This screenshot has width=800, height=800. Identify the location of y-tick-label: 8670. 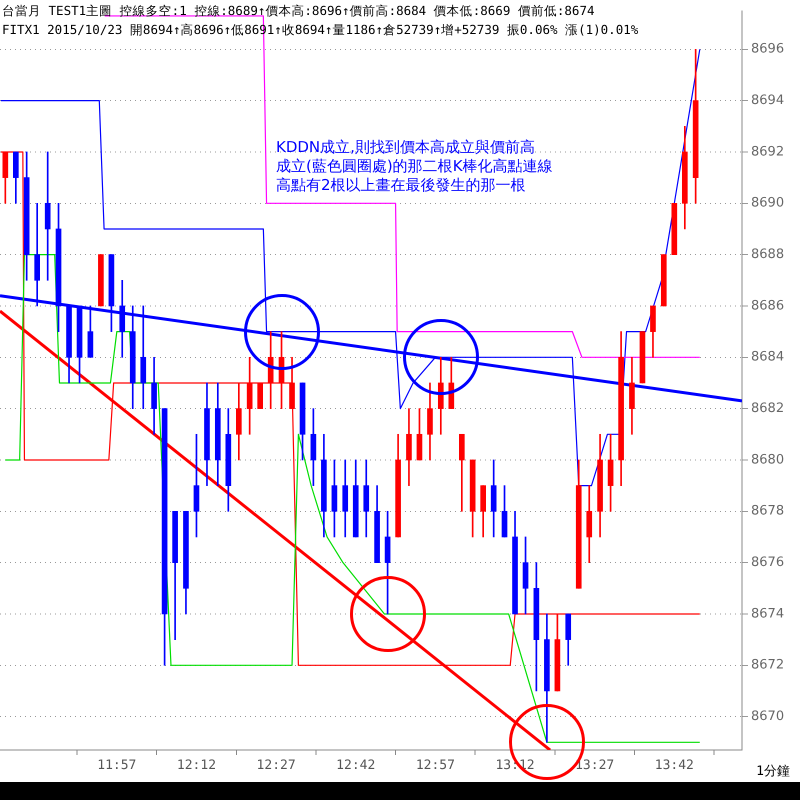
(767, 716).